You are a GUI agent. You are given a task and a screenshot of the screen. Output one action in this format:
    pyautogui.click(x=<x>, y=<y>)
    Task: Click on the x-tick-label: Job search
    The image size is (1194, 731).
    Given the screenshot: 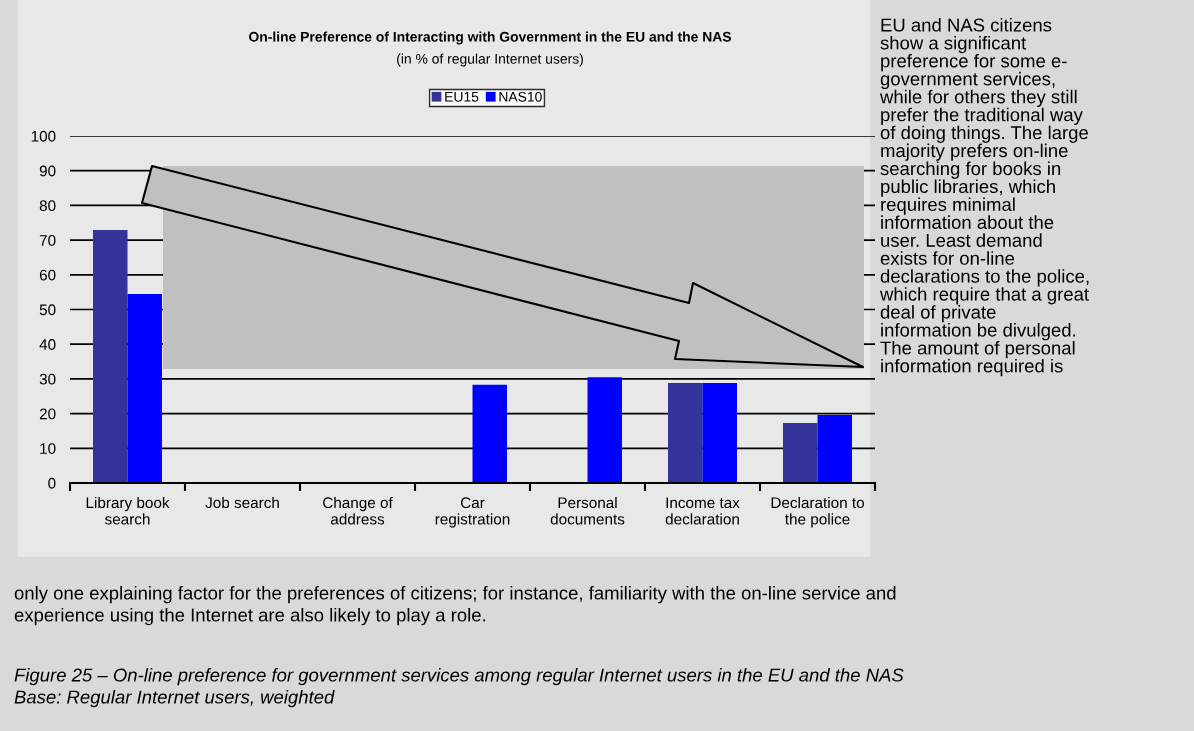 What is the action you would take?
    pyautogui.click(x=242, y=502)
    